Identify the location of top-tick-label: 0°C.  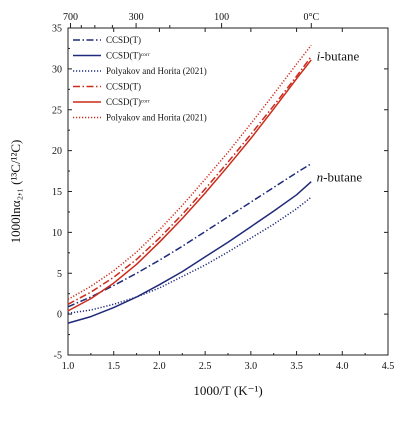
(311, 17).